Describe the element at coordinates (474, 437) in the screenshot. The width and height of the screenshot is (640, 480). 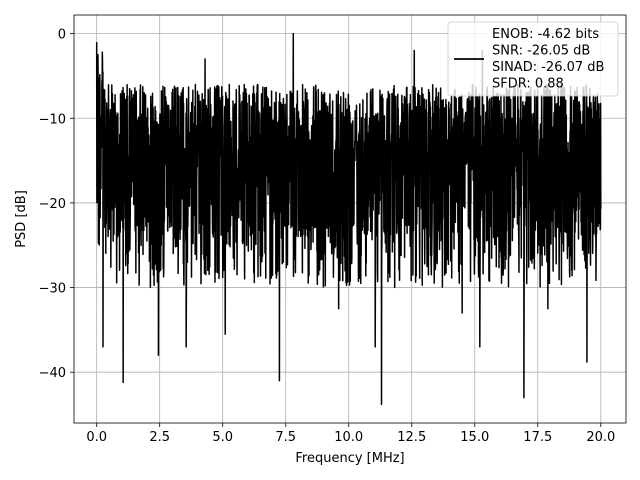
I see `x-tick-label: 15.0` at that location.